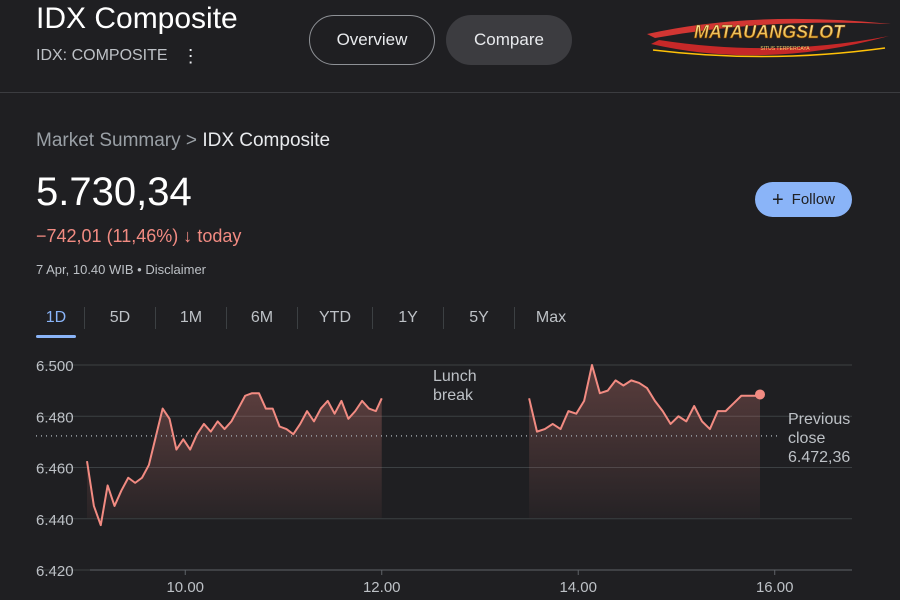  Describe the element at coordinates (785, 49) in the screenshot. I see `svg-text: SITUS TERPERCAYA` at that location.